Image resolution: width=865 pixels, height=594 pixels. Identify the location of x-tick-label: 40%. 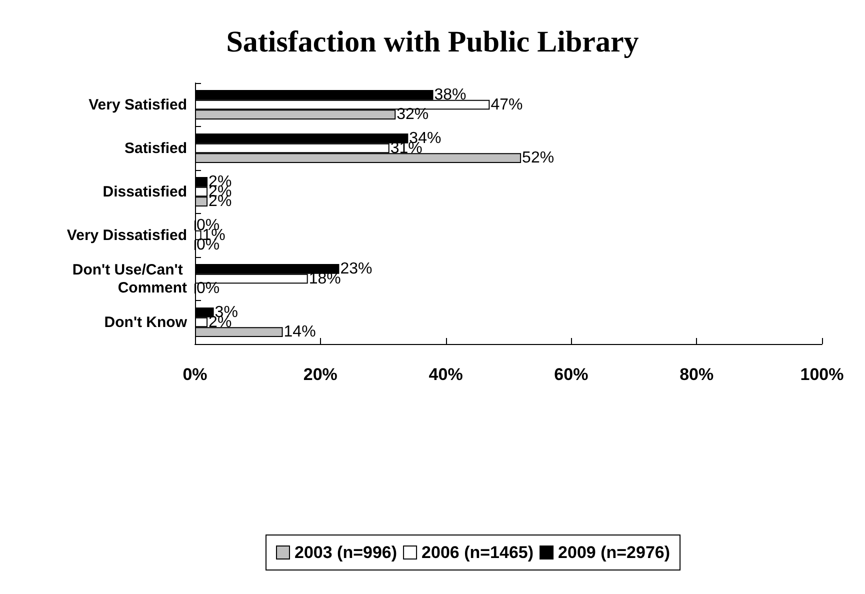
(445, 374).